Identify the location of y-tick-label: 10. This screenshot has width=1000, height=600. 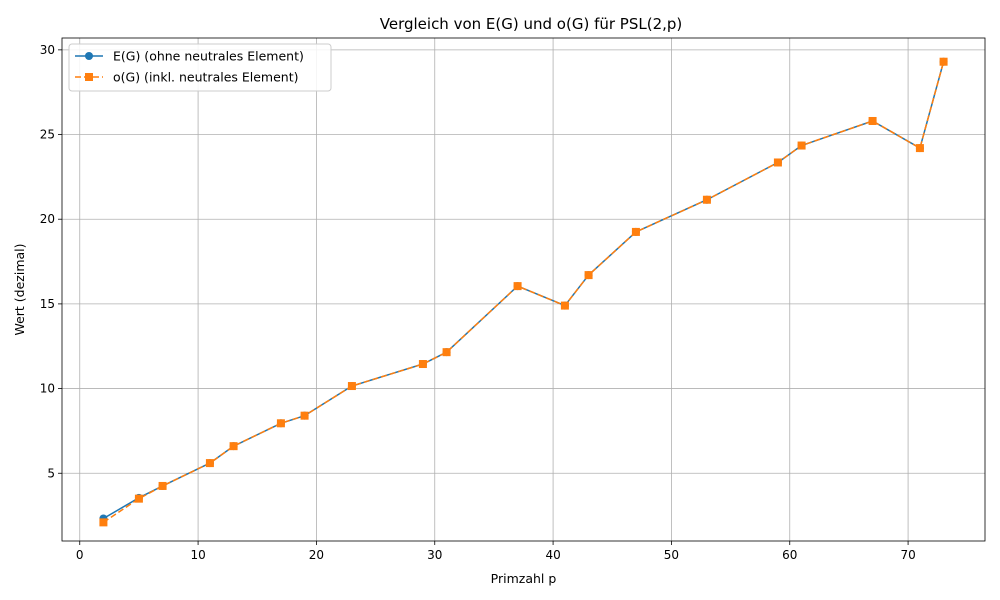
(47, 389).